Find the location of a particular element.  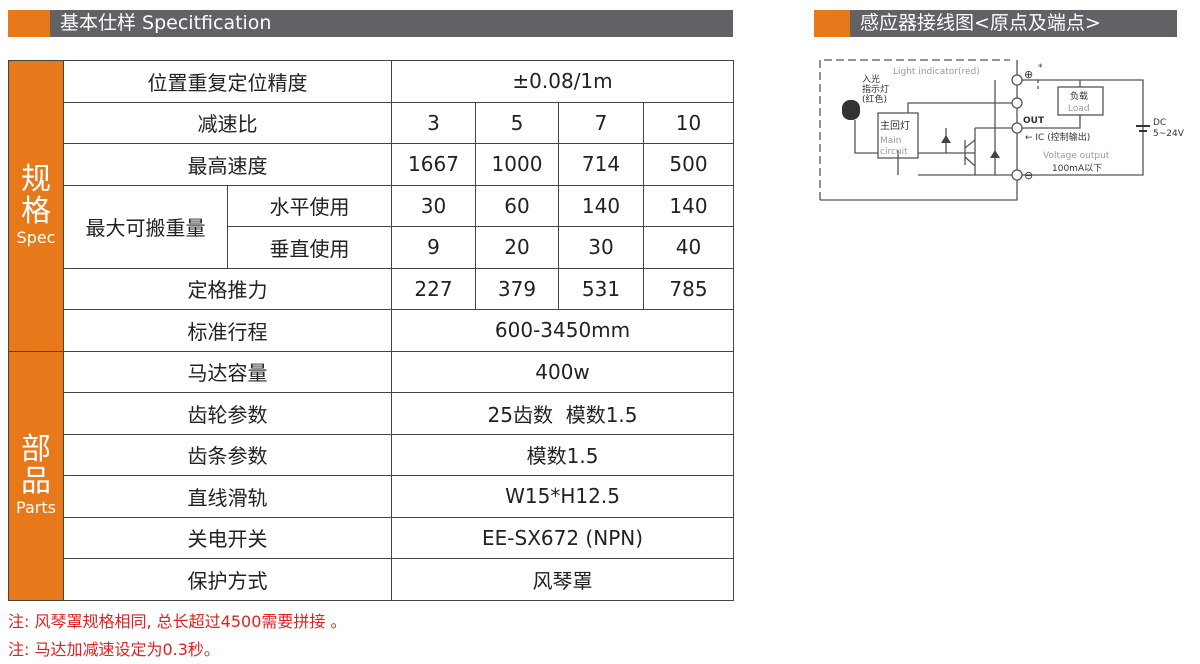

table-row: 齿轮参数 25齿数 模数1.5 is located at coordinates (372, 413).